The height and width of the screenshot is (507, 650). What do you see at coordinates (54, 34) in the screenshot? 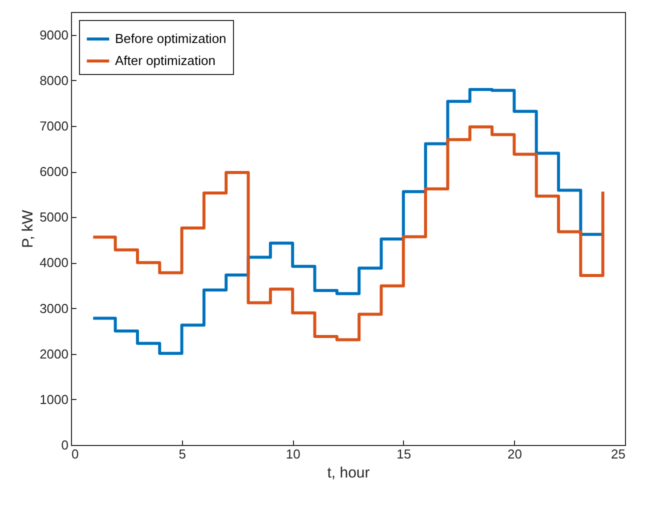
I see `y-tick-label: 9000` at bounding box center [54, 34].